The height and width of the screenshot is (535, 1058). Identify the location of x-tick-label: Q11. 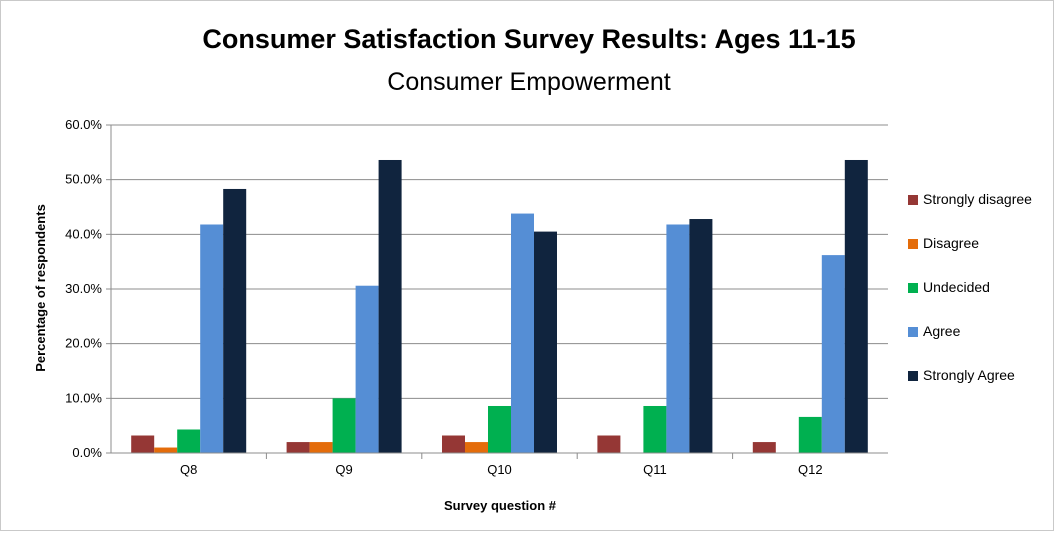
(655, 469).